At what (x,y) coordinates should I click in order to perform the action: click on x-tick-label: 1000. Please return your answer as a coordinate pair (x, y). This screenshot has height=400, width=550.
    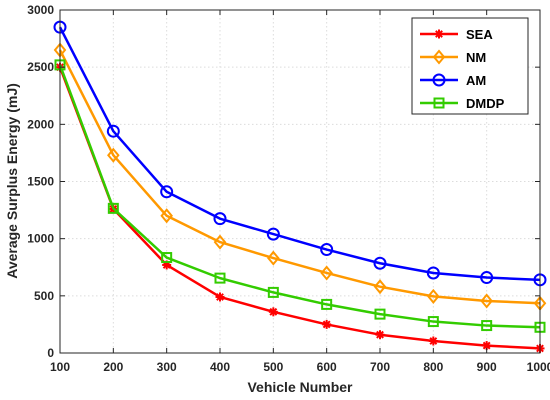
    Looking at the image, I should click on (538, 367).